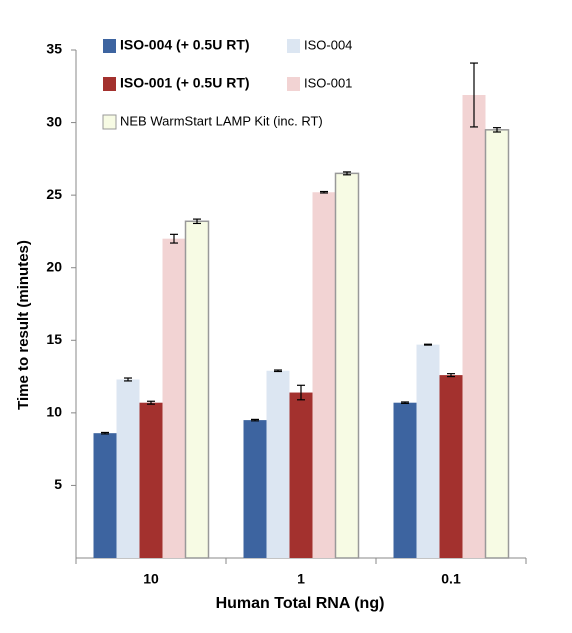  I want to click on legend-label: NEB WarmStart LAMP Kit (inc. RT), so click(221, 120).